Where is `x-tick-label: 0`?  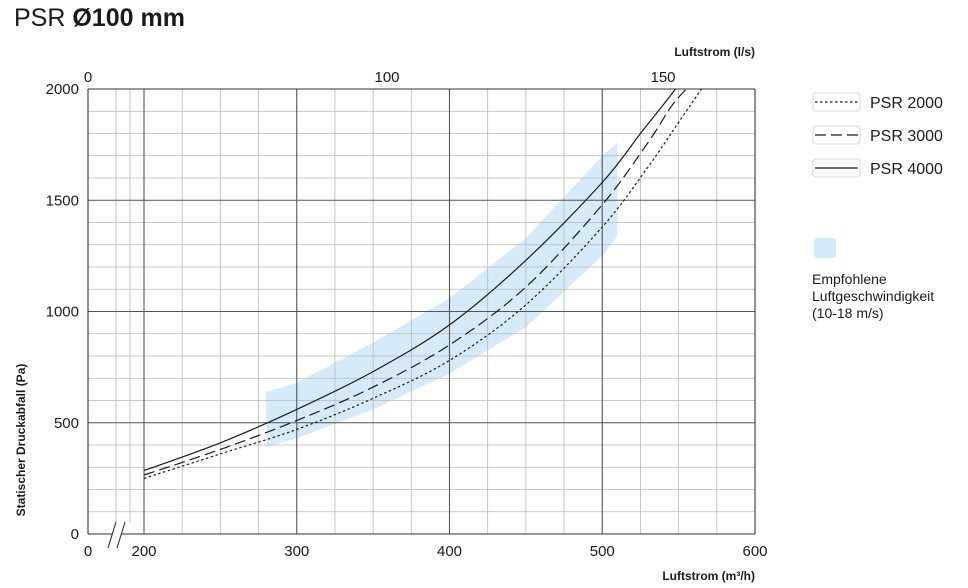 x-tick-label: 0 is located at coordinates (88, 551).